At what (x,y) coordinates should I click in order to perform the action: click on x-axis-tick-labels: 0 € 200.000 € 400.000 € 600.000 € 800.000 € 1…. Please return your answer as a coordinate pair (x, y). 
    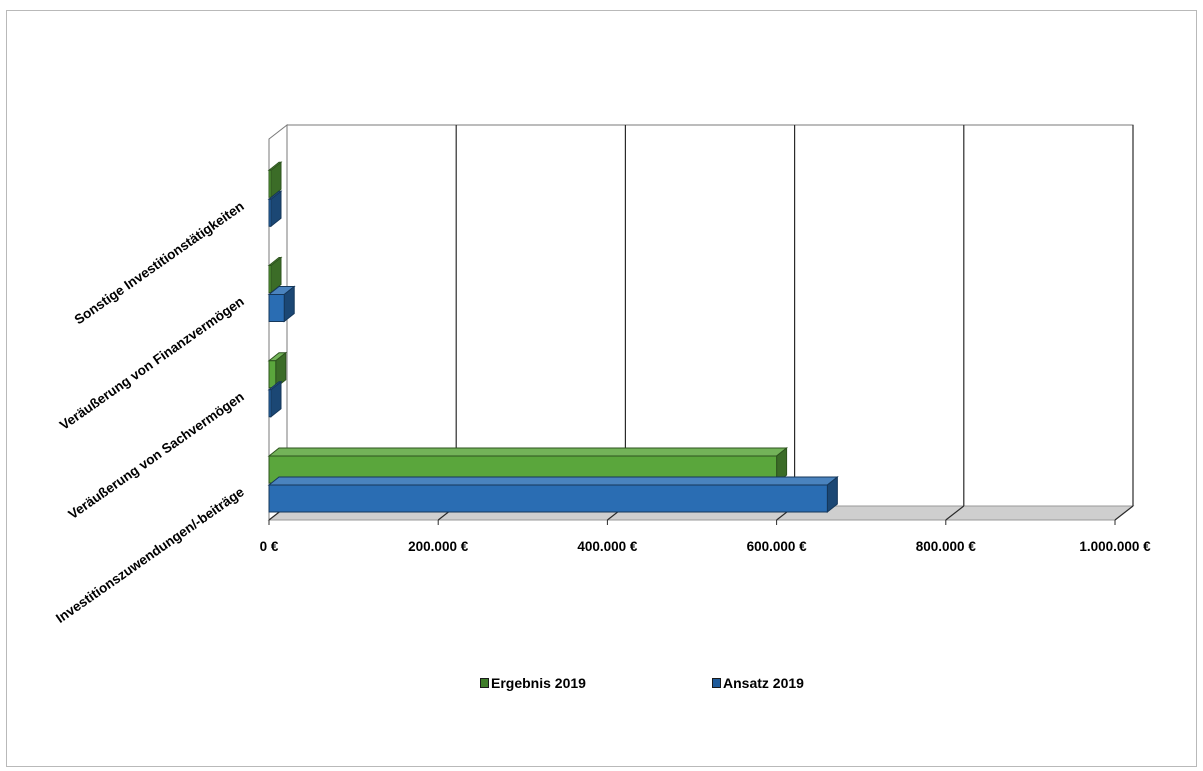
    Looking at the image, I should click on (706, 546).